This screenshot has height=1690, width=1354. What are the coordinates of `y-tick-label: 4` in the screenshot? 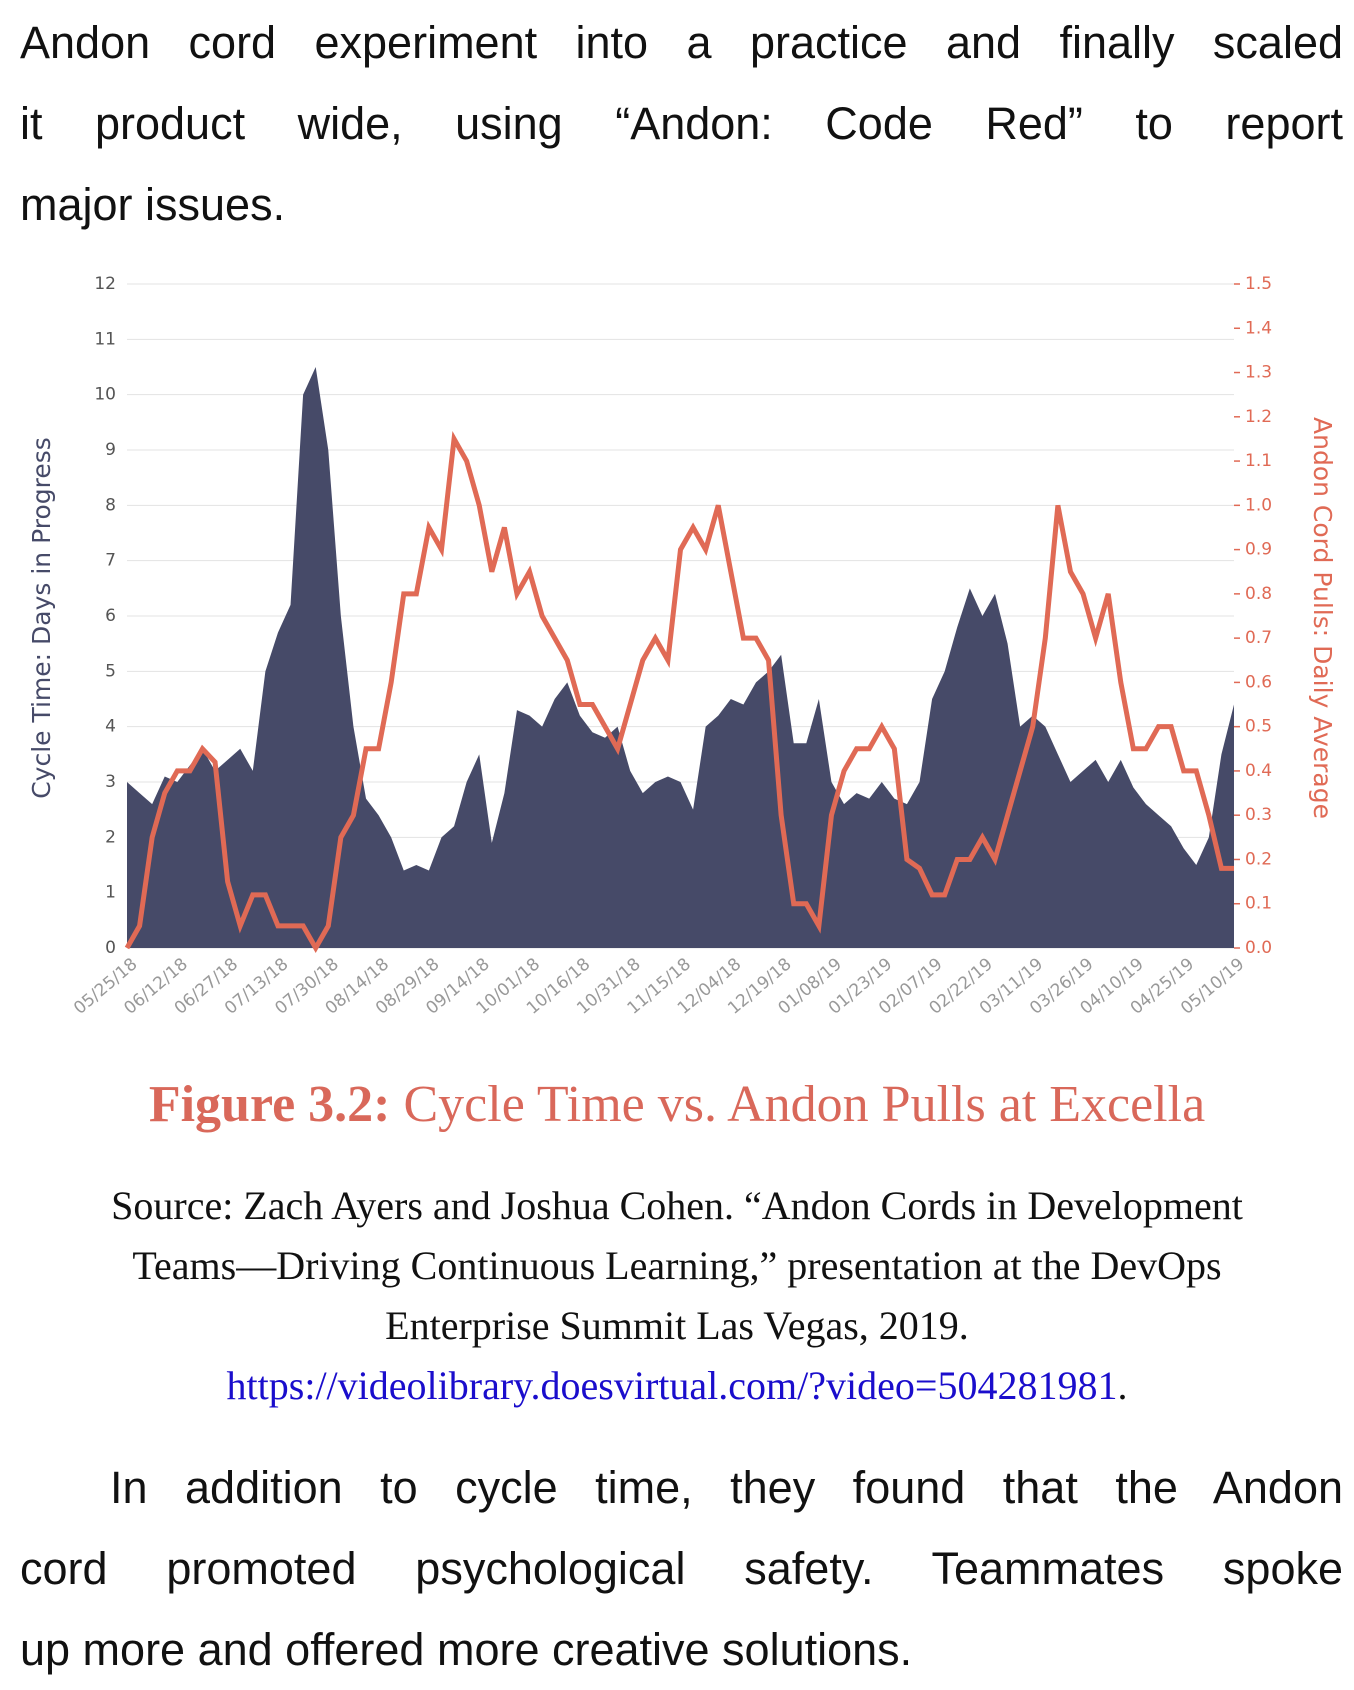 It's located at (110, 727).